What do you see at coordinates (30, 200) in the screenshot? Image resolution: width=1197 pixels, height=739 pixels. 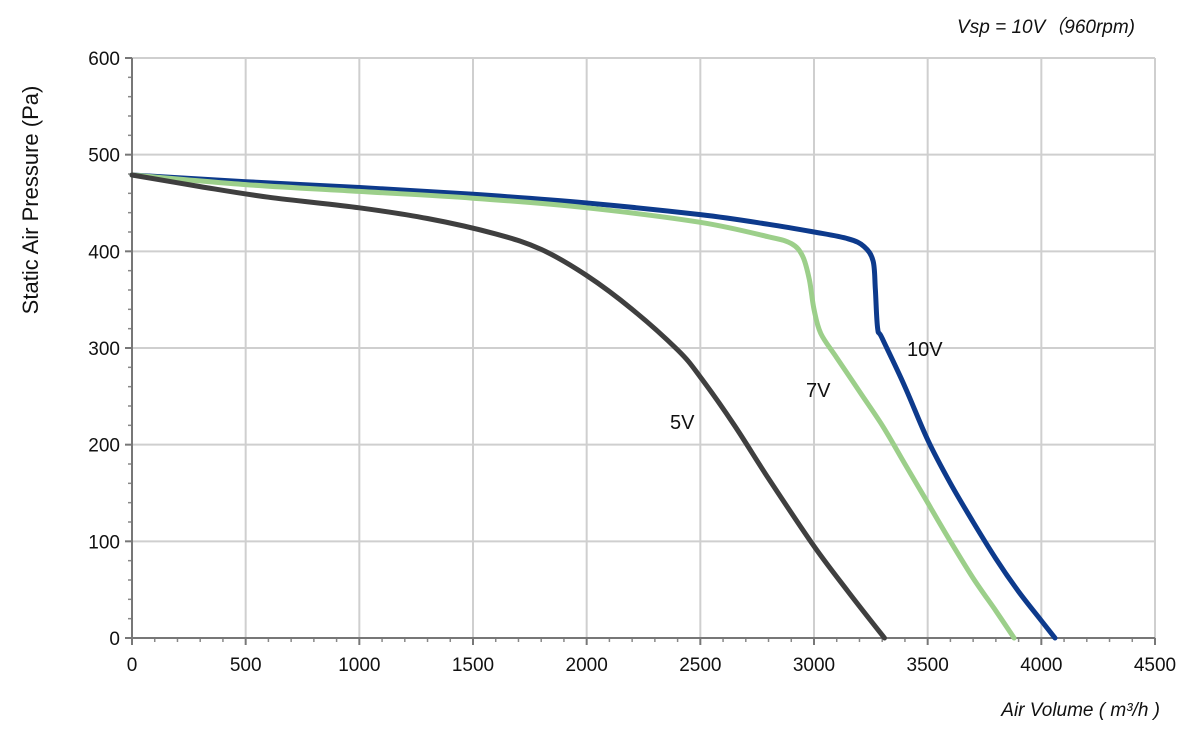 I see `y-axis-title: Static Air Pressure (Pa)` at bounding box center [30, 200].